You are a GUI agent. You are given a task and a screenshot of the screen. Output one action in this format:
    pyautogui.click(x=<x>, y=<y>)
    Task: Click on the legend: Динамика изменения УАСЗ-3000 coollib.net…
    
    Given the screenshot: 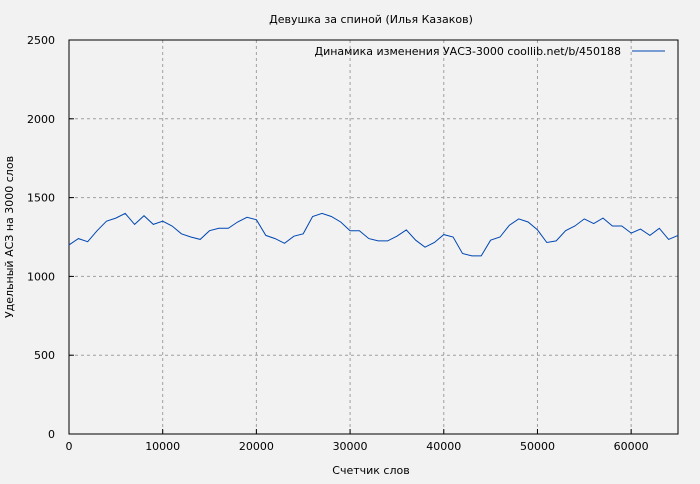 What is the action you would take?
    pyautogui.click(x=490, y=51)
    